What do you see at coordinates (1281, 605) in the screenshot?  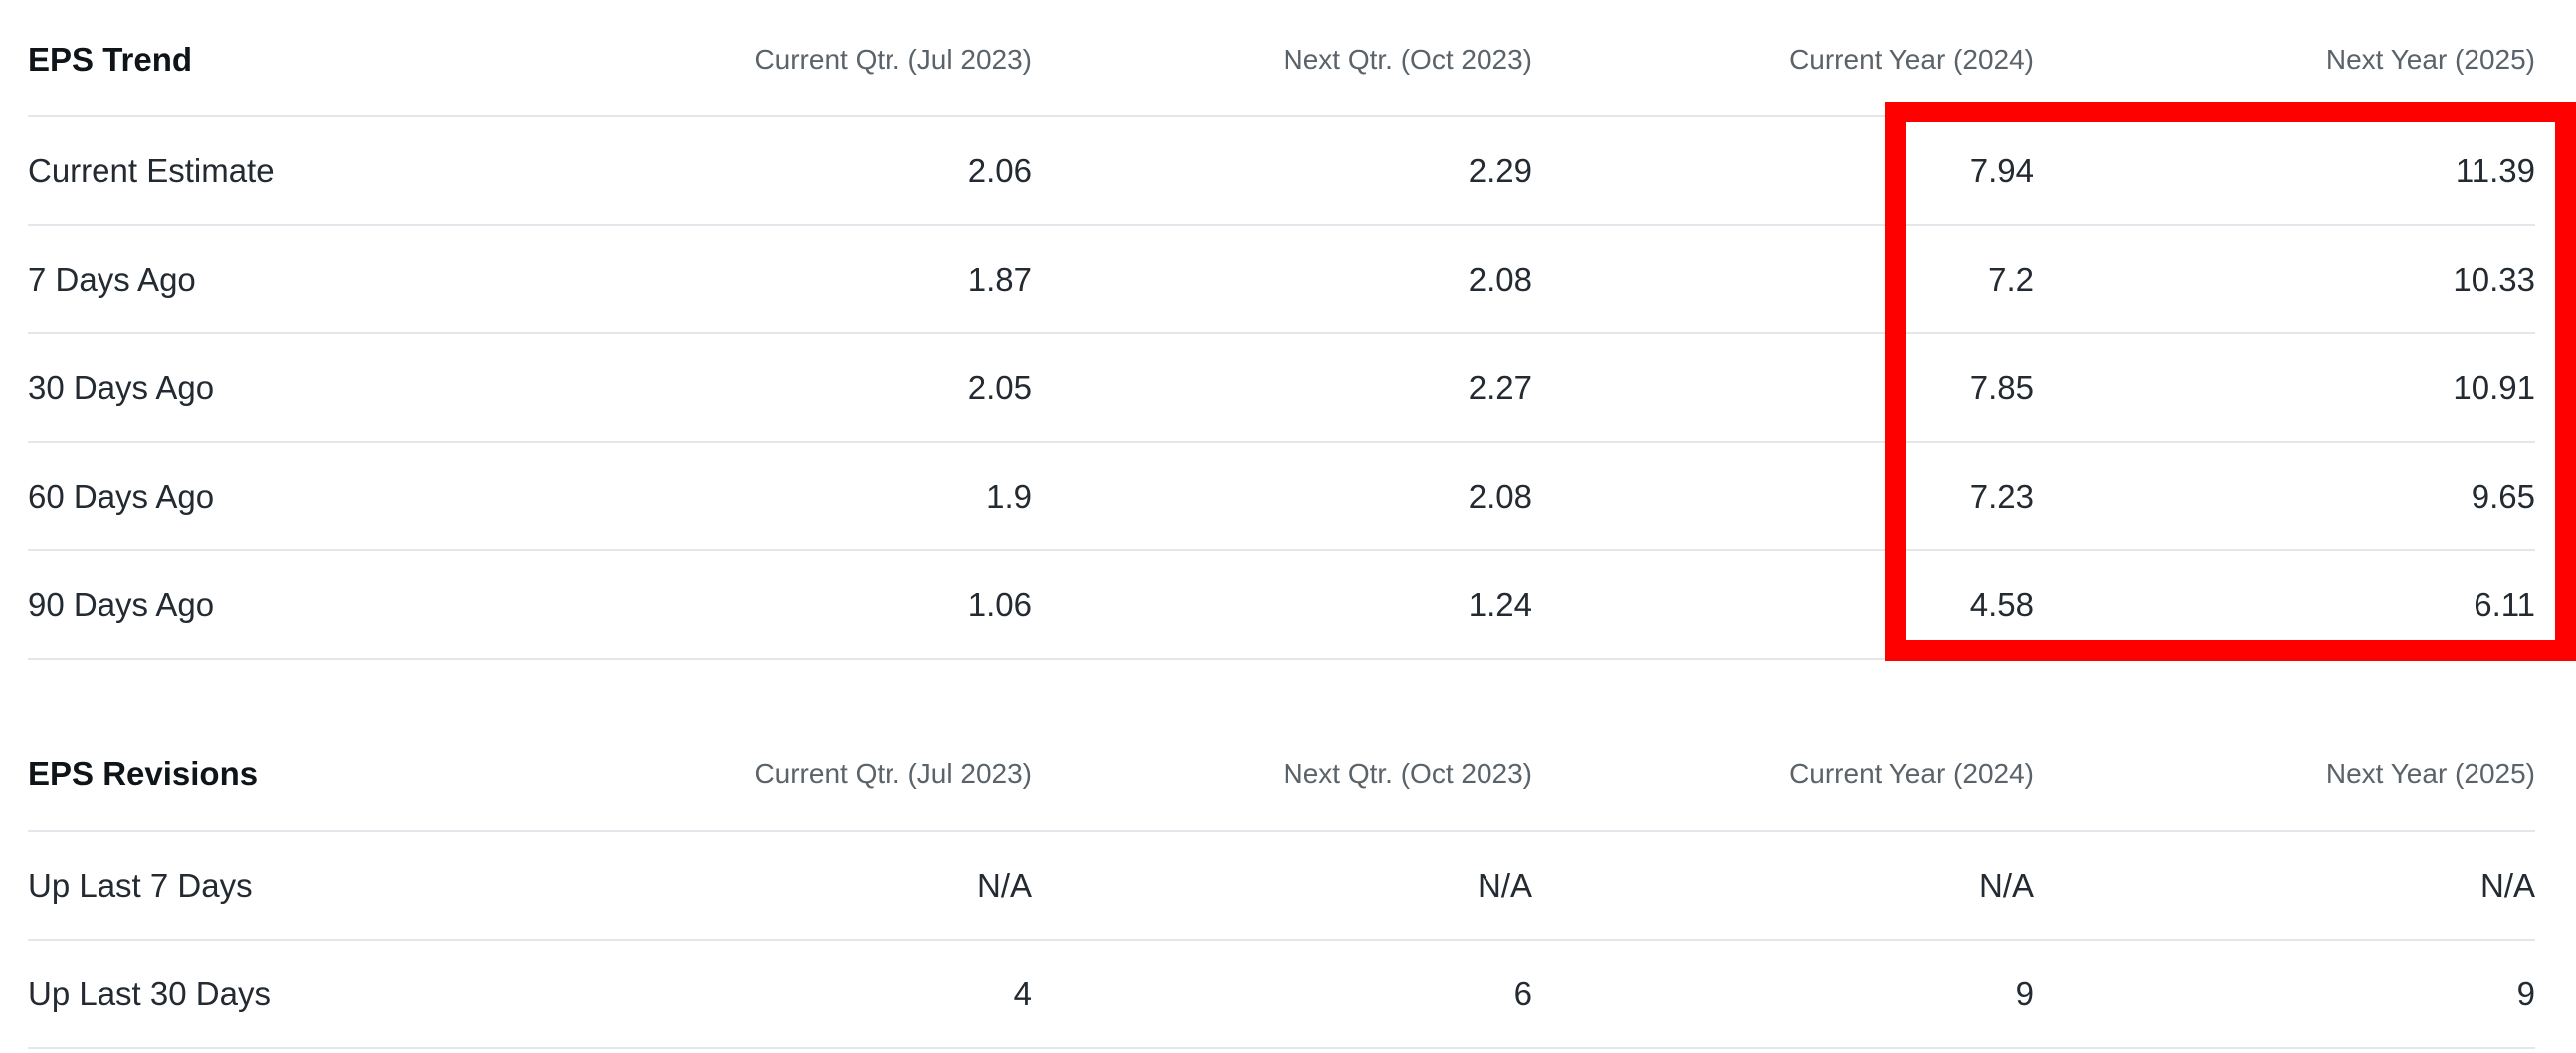 I see `table-row: 90 Days Ago 1.06 1.24 4.58 6.11` at bounding box center [1281, 605].